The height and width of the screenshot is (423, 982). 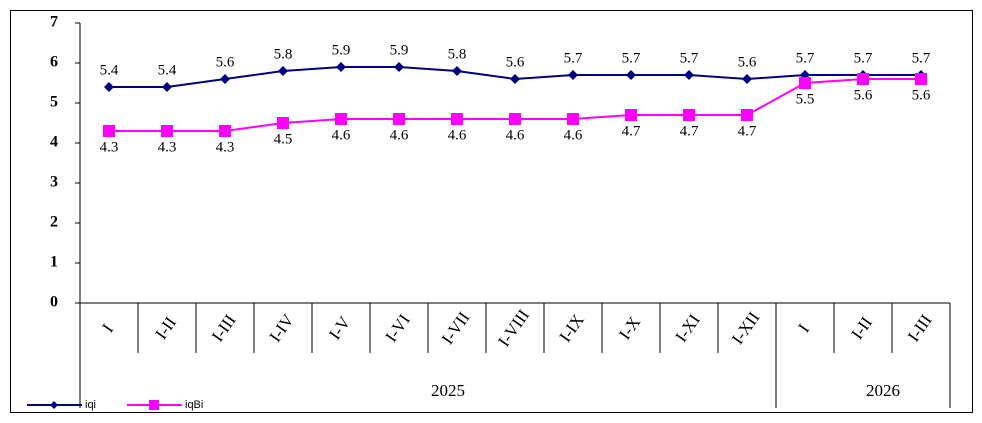 What do you see at coordinates (513, 328) in the screenshot?
I see `x-tick-label: I-VIII` at bounding box center [513, 328].